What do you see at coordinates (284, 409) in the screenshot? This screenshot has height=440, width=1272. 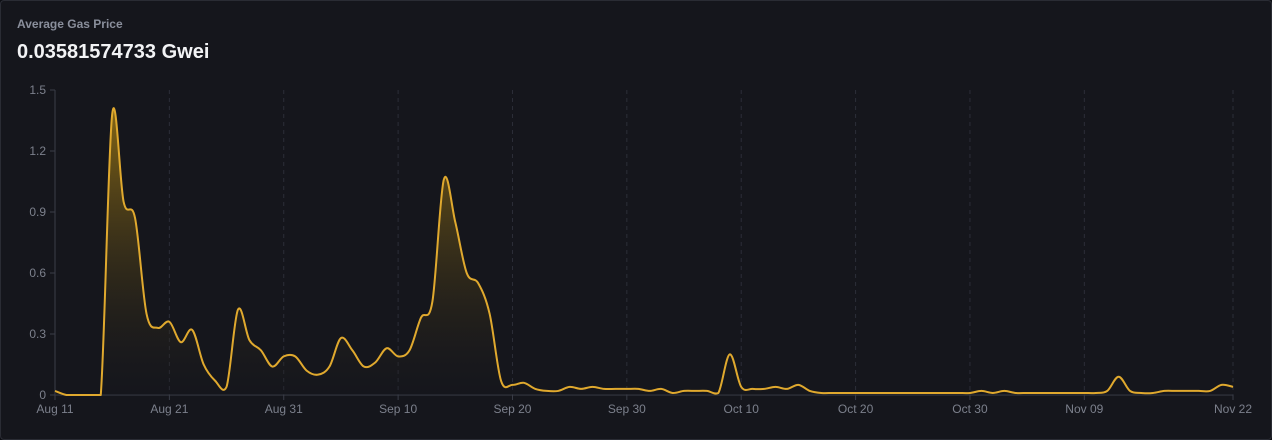 I see `x-tick-label: Aug 31` at bounding box center [284, 409].